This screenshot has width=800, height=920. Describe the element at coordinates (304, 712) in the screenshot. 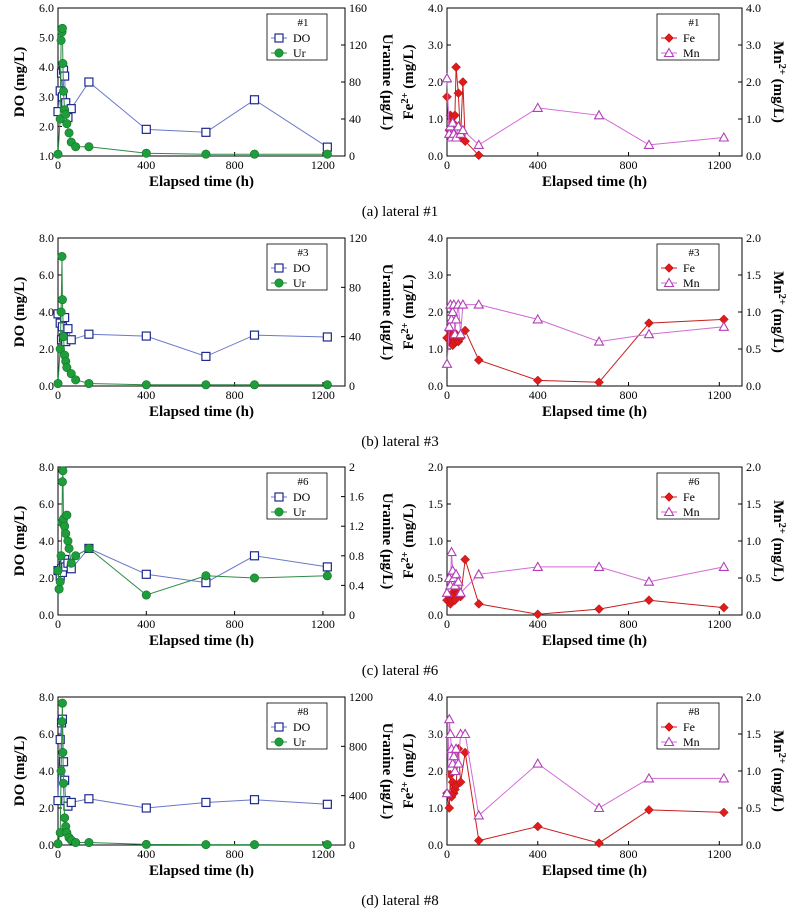

I see `legend-title: #8` at that location.